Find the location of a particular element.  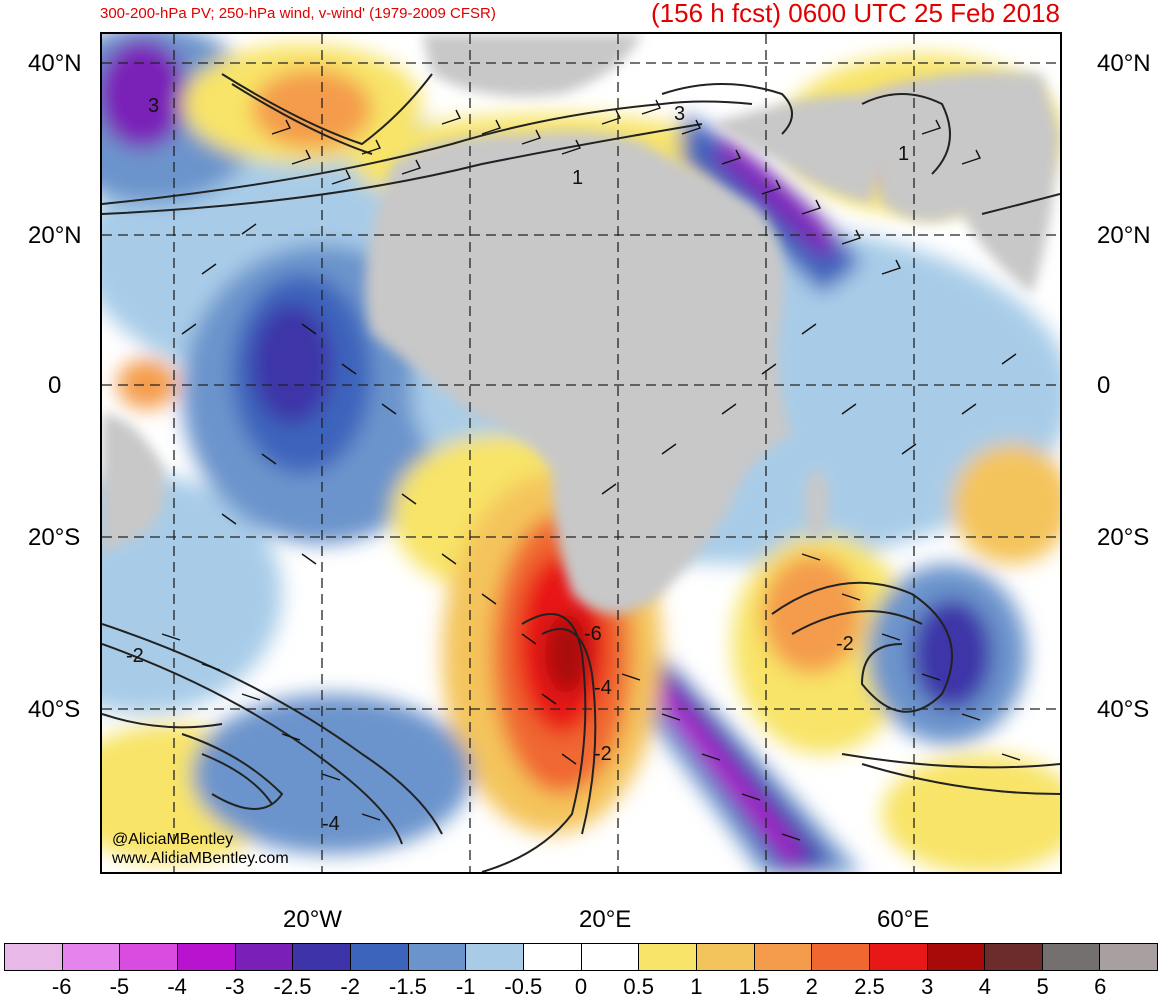

colorbar-tick-label: 3 is located at coordinates (927, 986).